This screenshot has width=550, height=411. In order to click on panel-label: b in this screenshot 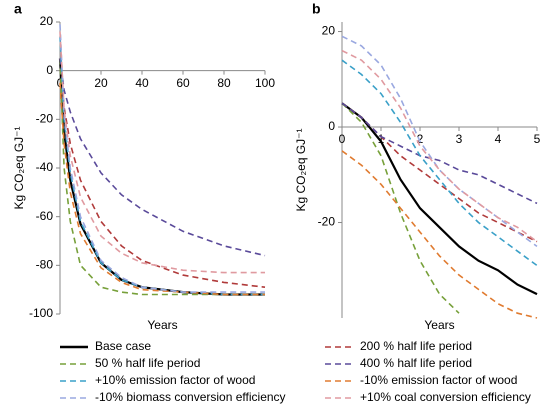, I will do `click(316, 9)`.